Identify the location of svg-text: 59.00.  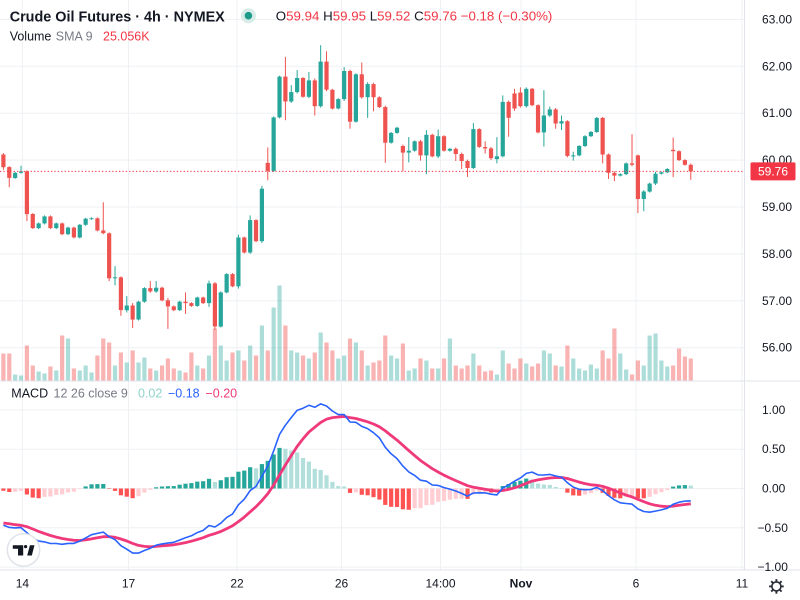
(777, 207).